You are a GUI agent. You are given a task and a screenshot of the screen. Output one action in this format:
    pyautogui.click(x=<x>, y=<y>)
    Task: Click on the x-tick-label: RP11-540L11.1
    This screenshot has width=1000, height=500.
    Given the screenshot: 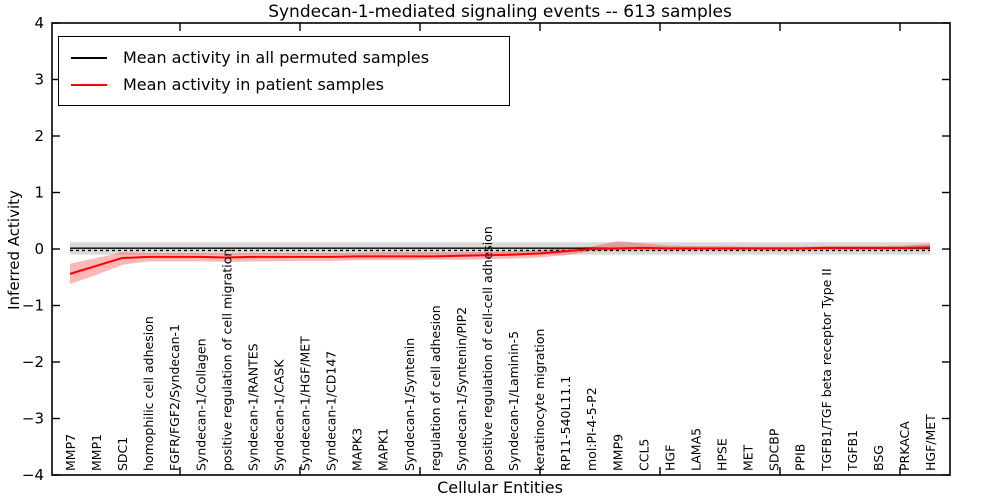 What is the action you would take?
    pyautogui.click(x=565, y=423)
    